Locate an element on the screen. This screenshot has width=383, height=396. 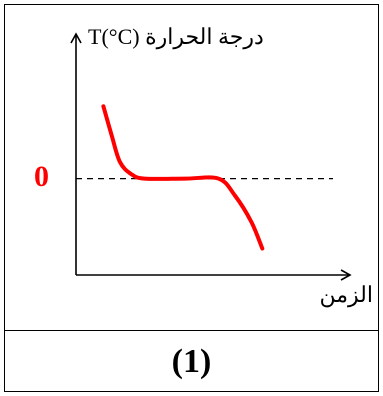
caption-divider is located at coordinates (191, 330).